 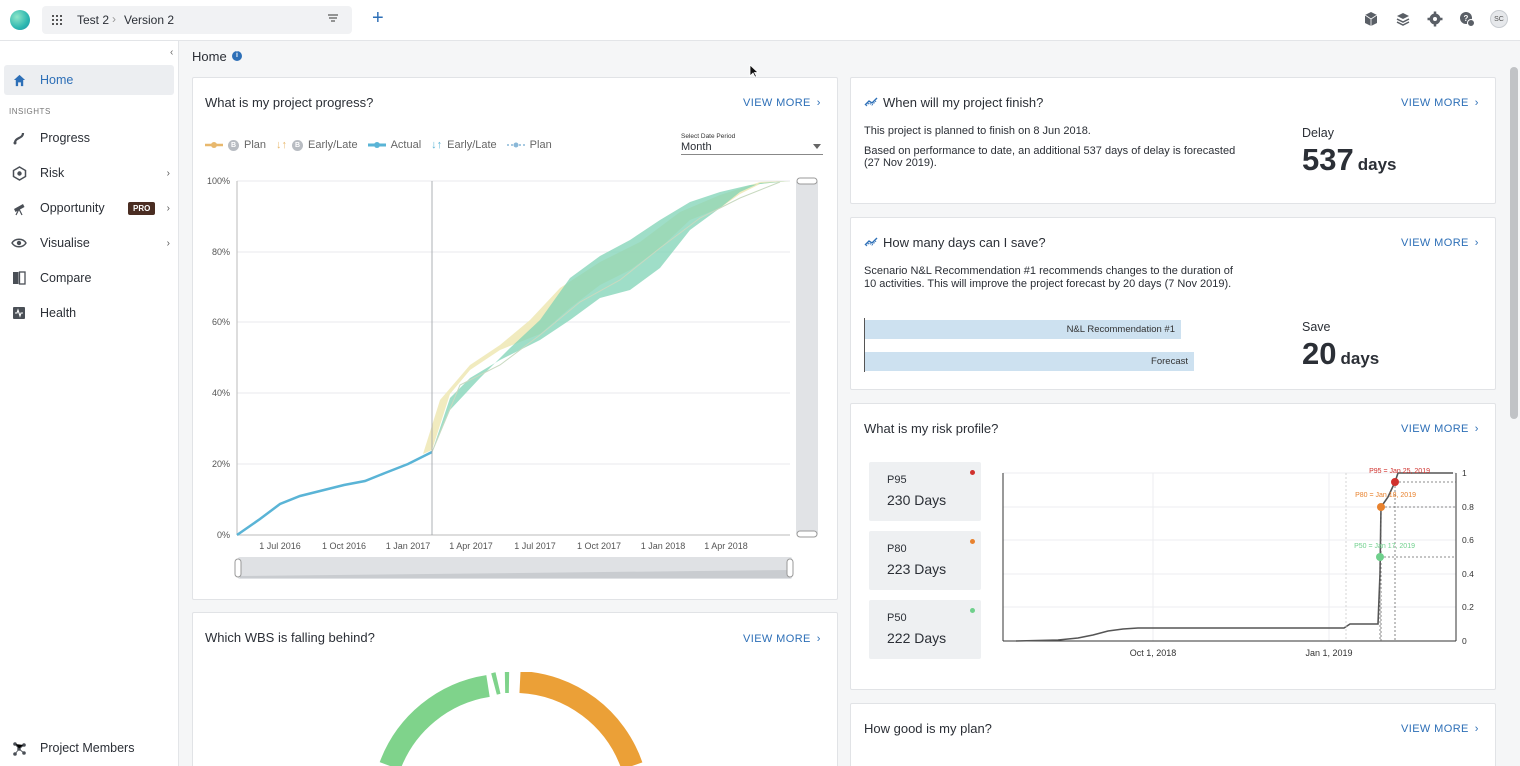 What do you see at coordinates (1153, 653) in the screenshot?
I see `x-tick-label: Oct 1, 2018` at bounding box center [1153, 653].